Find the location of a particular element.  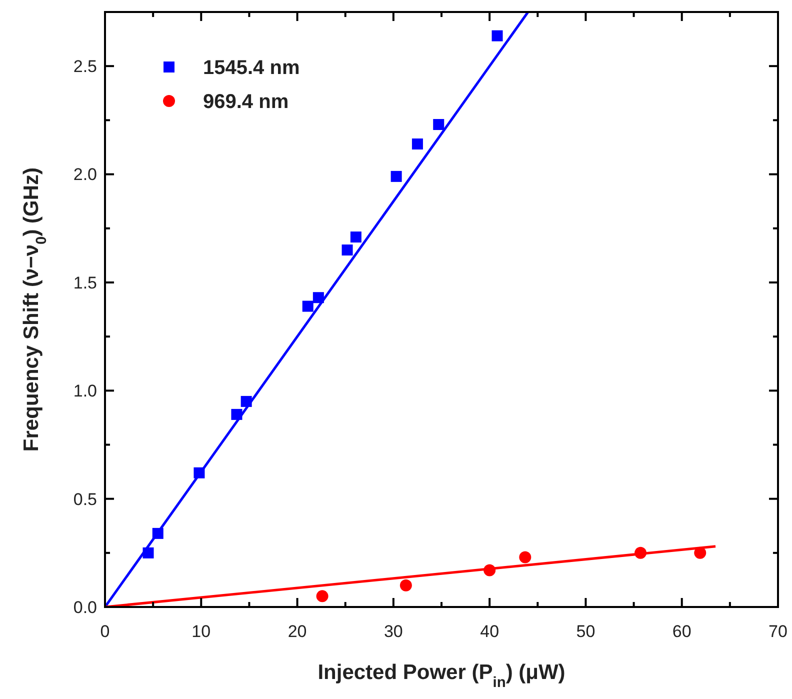

y-tick-label: 2.5 is located at coordinates (85, 66).